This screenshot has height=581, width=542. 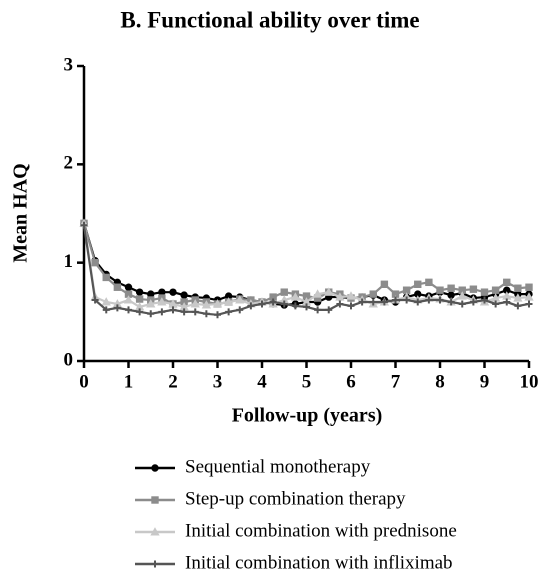 I want to click on y-tick-label: 0, so click(x=69, y=359).